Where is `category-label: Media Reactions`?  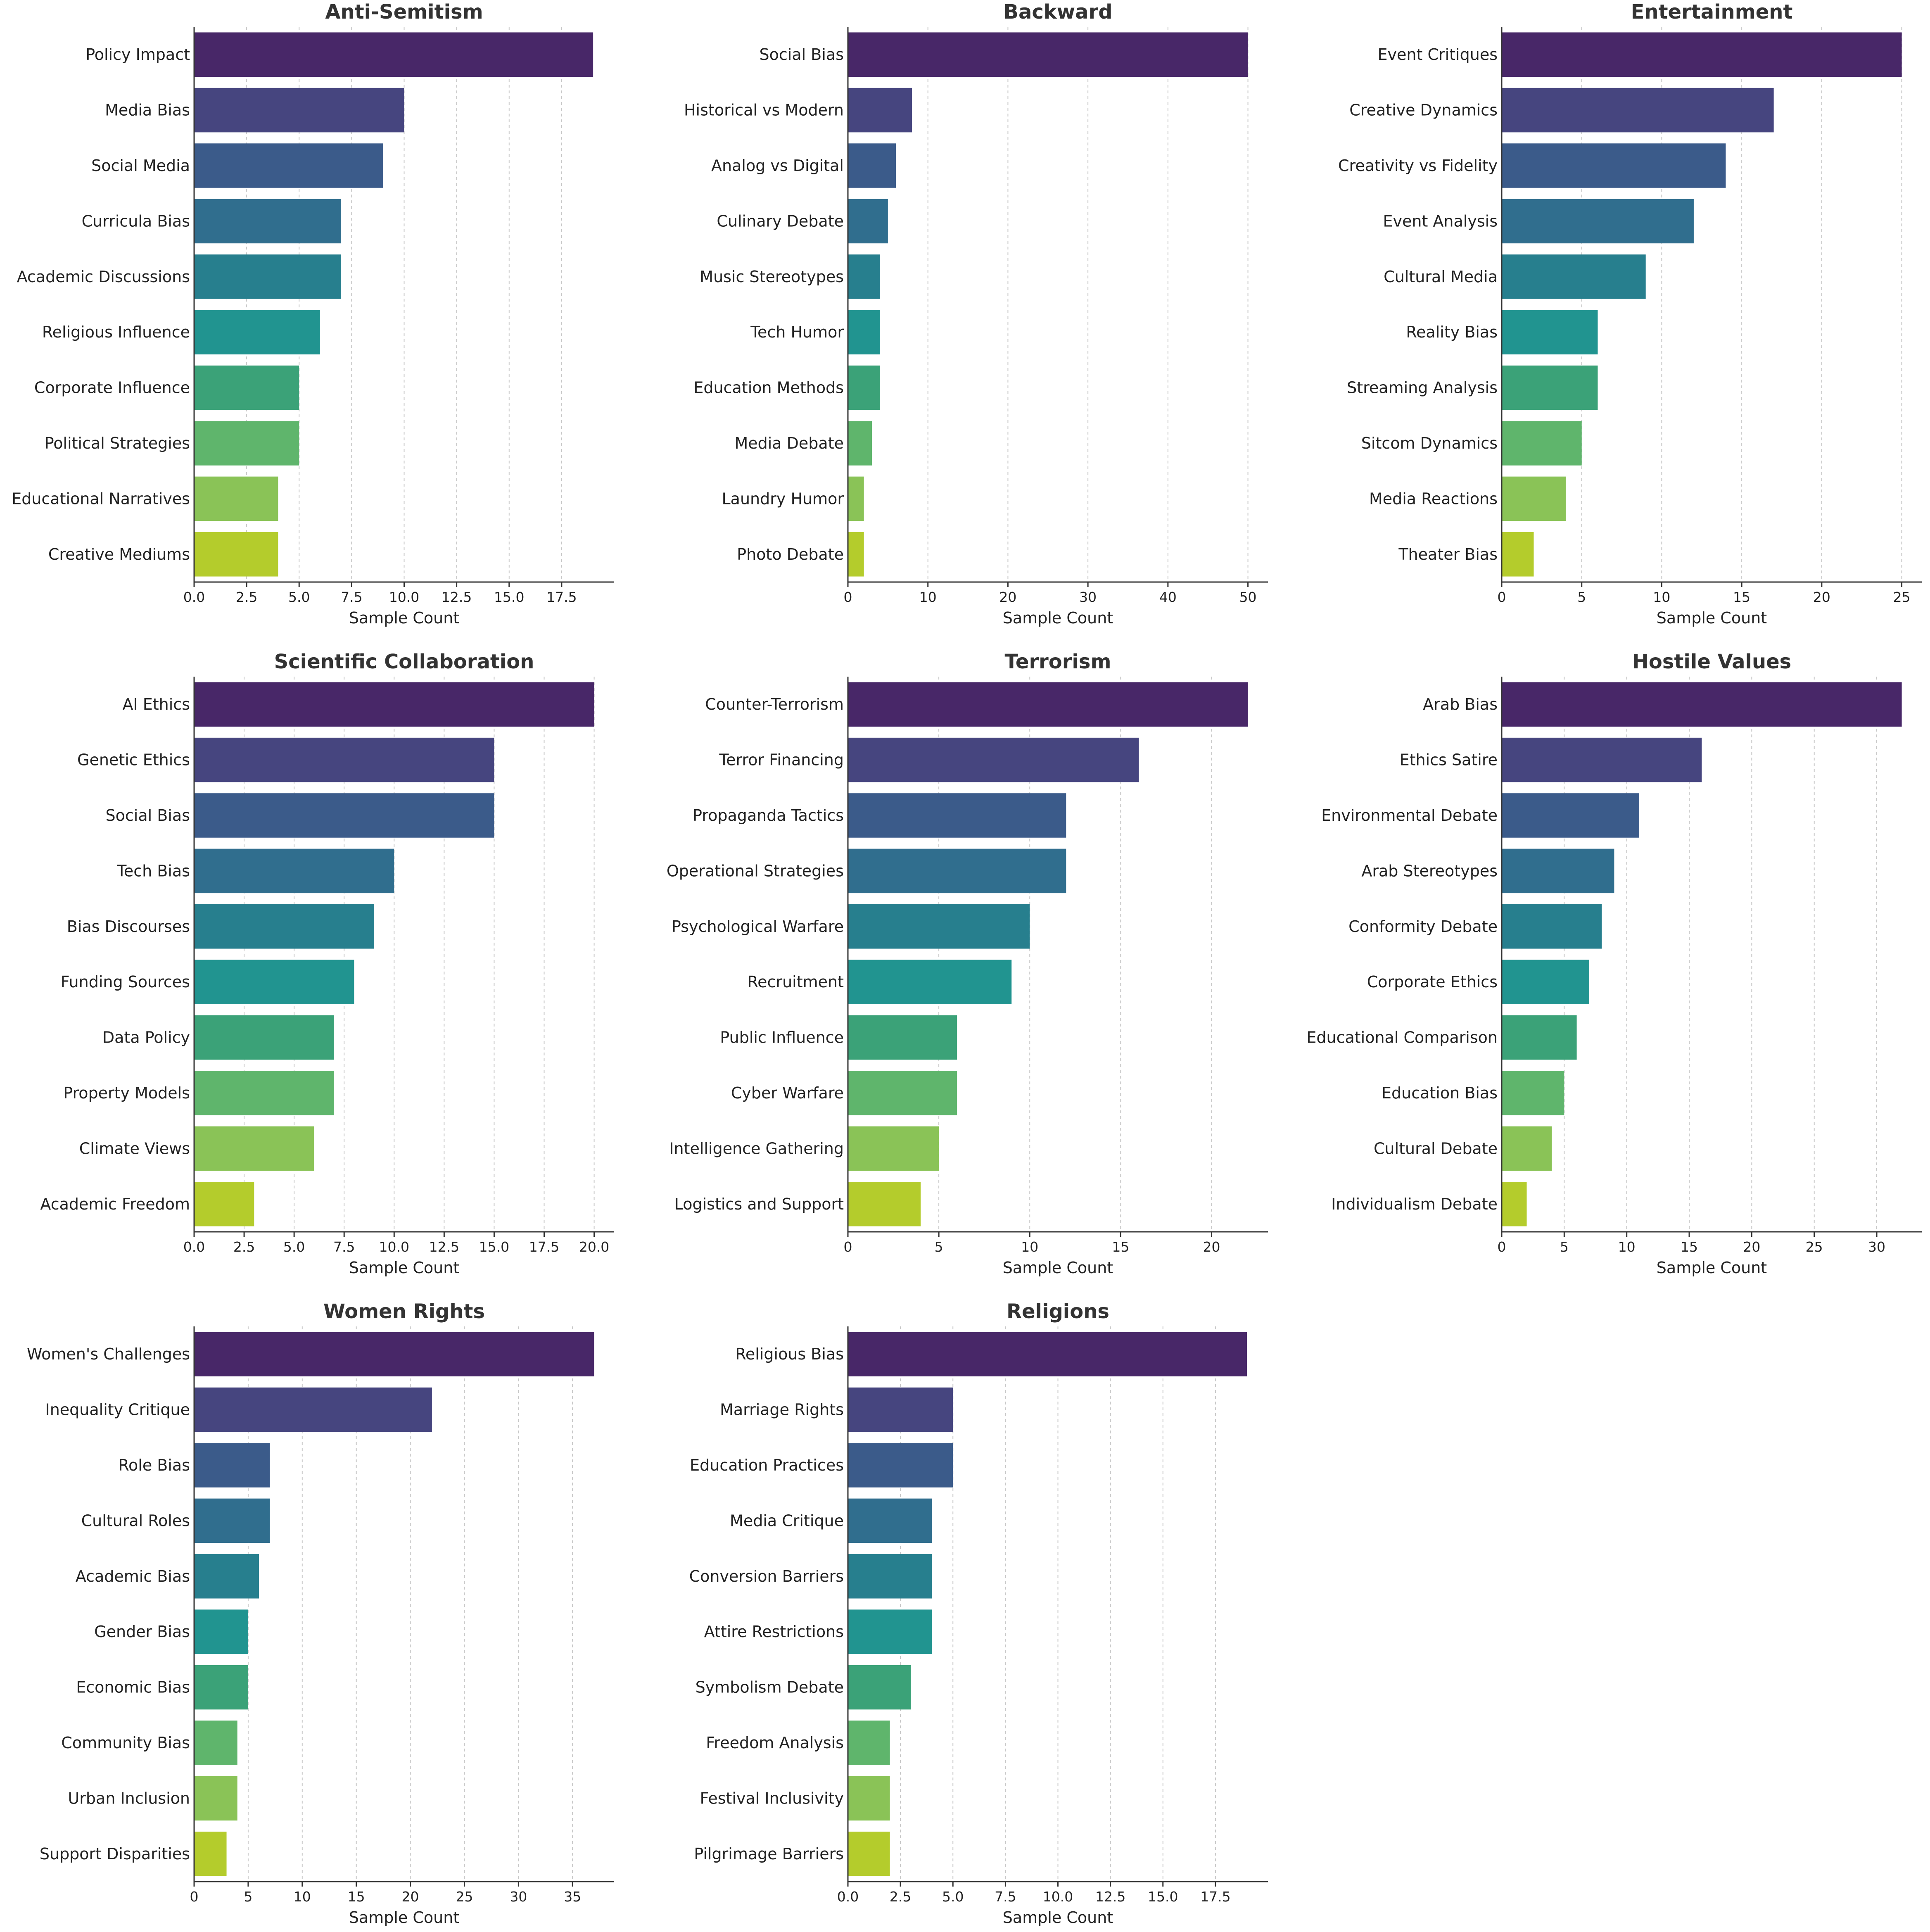 category-label: Media Reactions is located at coordinates (1433, 499).